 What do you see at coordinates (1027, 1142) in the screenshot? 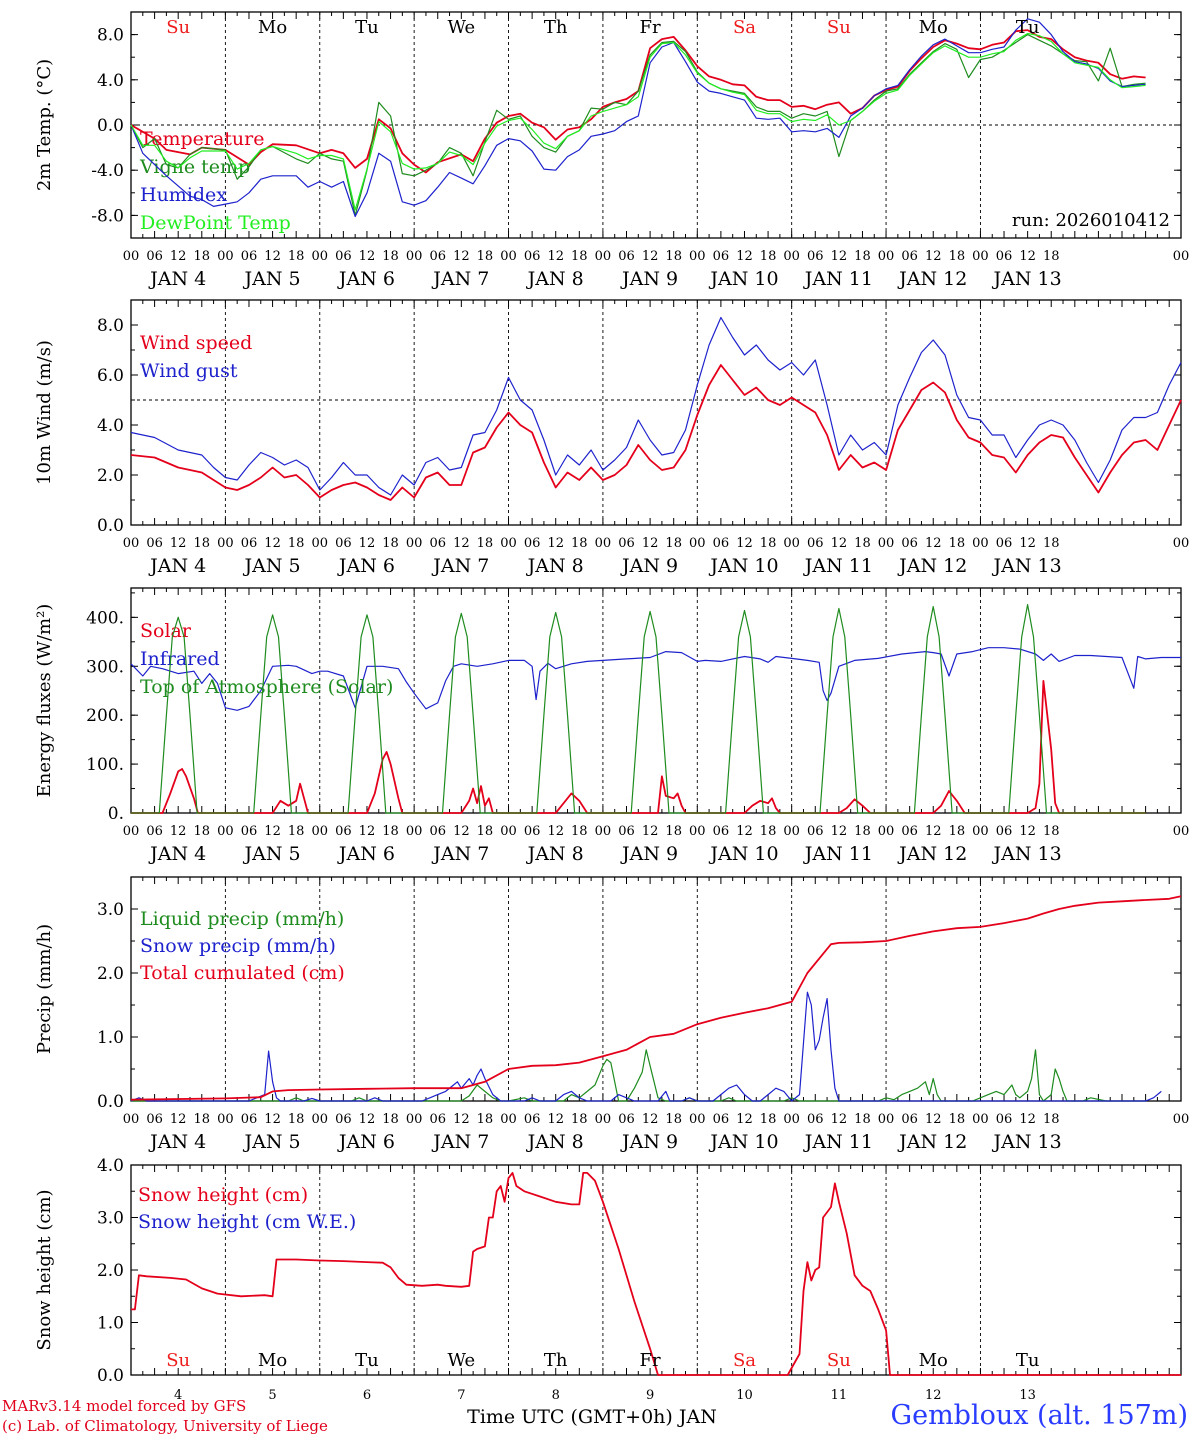
I see `date-label: JAN 13` at bounding box center [1027, 1142].